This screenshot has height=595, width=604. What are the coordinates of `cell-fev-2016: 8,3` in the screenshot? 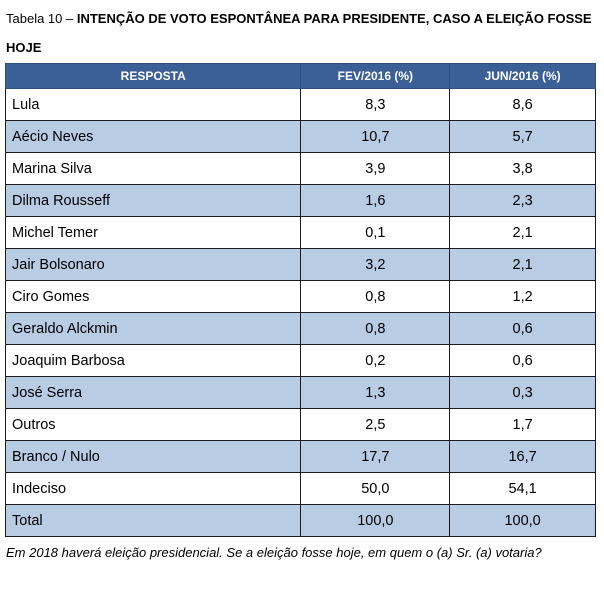 It's located at (375, 104).